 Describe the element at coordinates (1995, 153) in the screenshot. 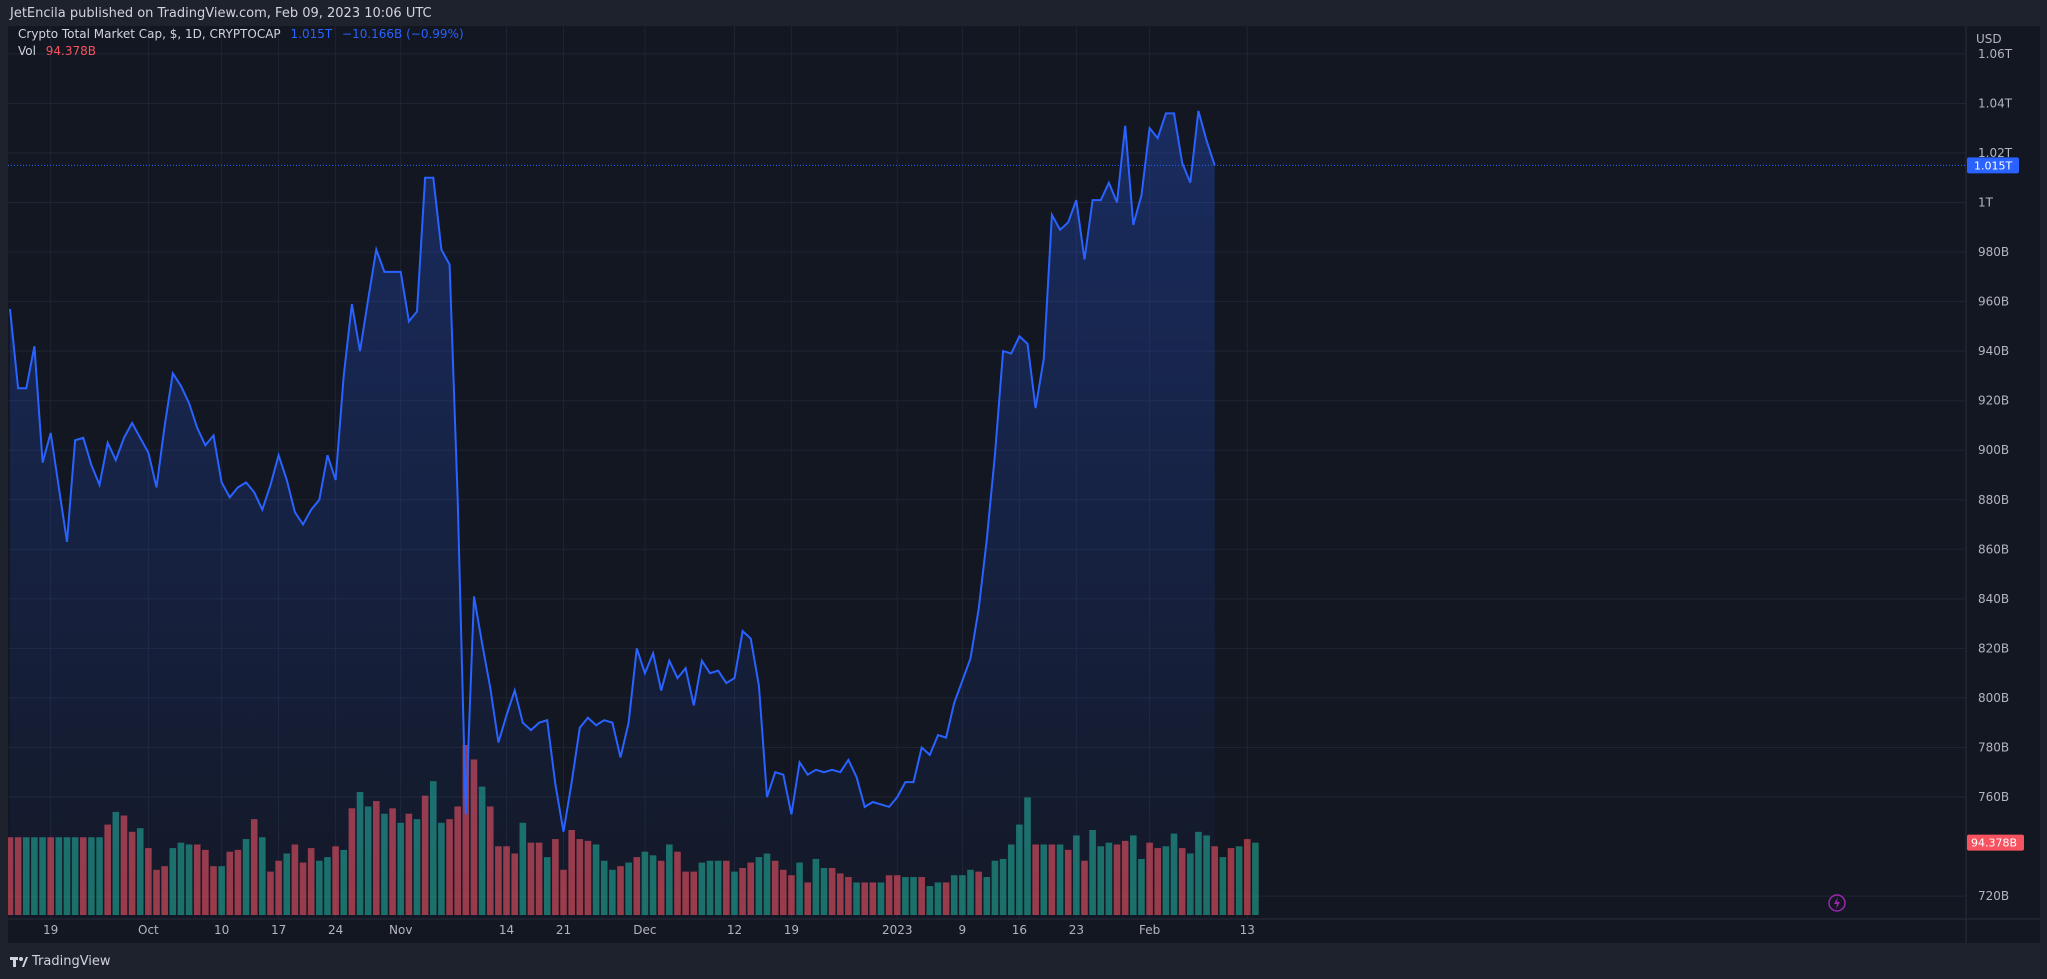

I see `y-tick-label: 1.02T` at that location.